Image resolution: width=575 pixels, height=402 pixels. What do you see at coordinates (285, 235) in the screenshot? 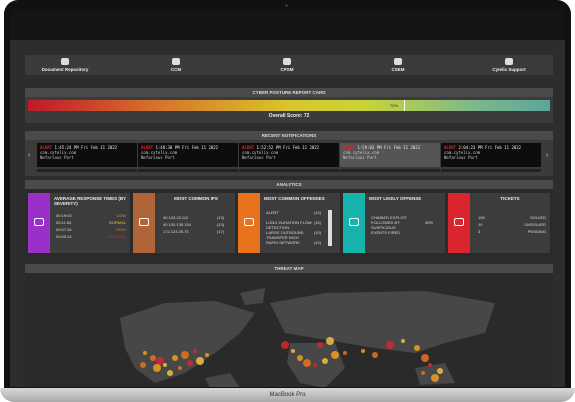
I see `offense-name: LARGE OUTBOUND TRANSFER HIGH` at bounding box center [285, 235].